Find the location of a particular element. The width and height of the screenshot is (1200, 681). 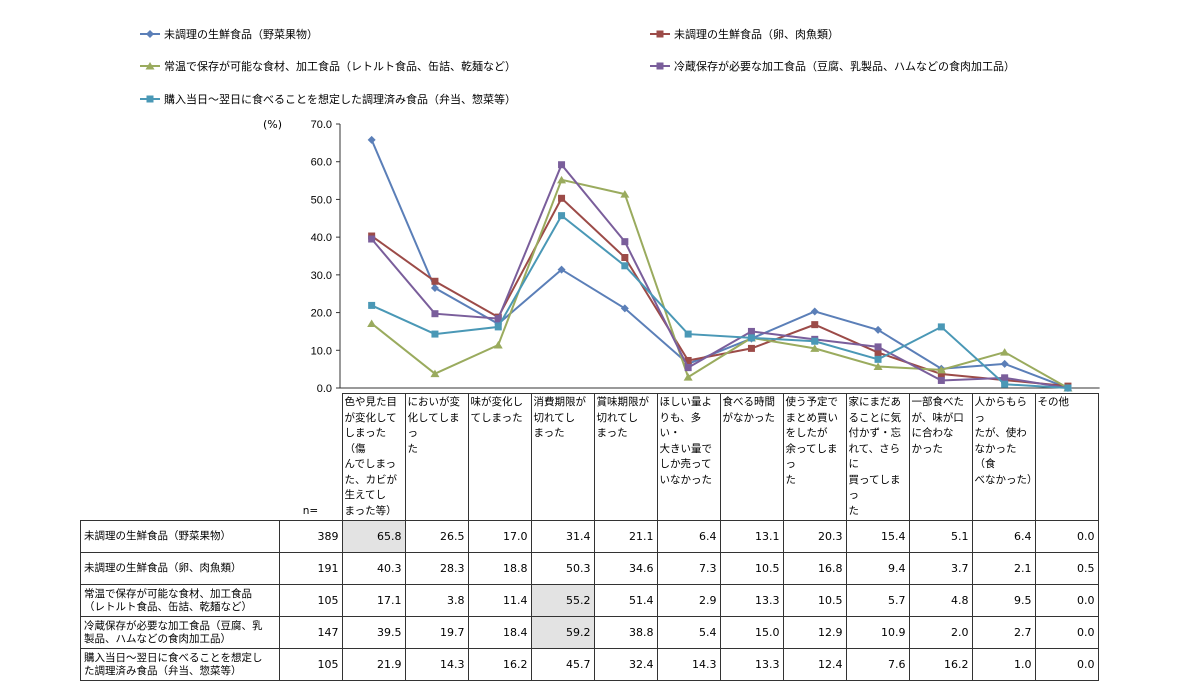

y-tick-label: 50.0 is located at coordinates (321, 200).